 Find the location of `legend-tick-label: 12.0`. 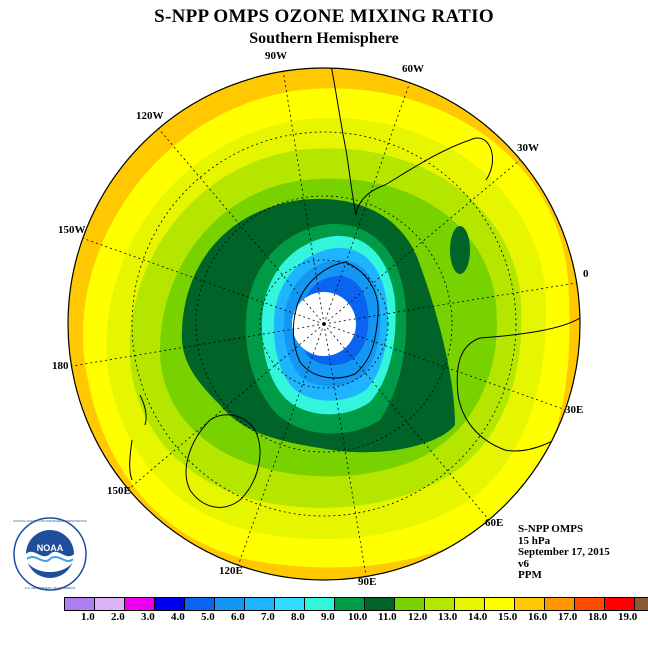

legend-tick-label: 12.0 is located at coordinates (418, 617).